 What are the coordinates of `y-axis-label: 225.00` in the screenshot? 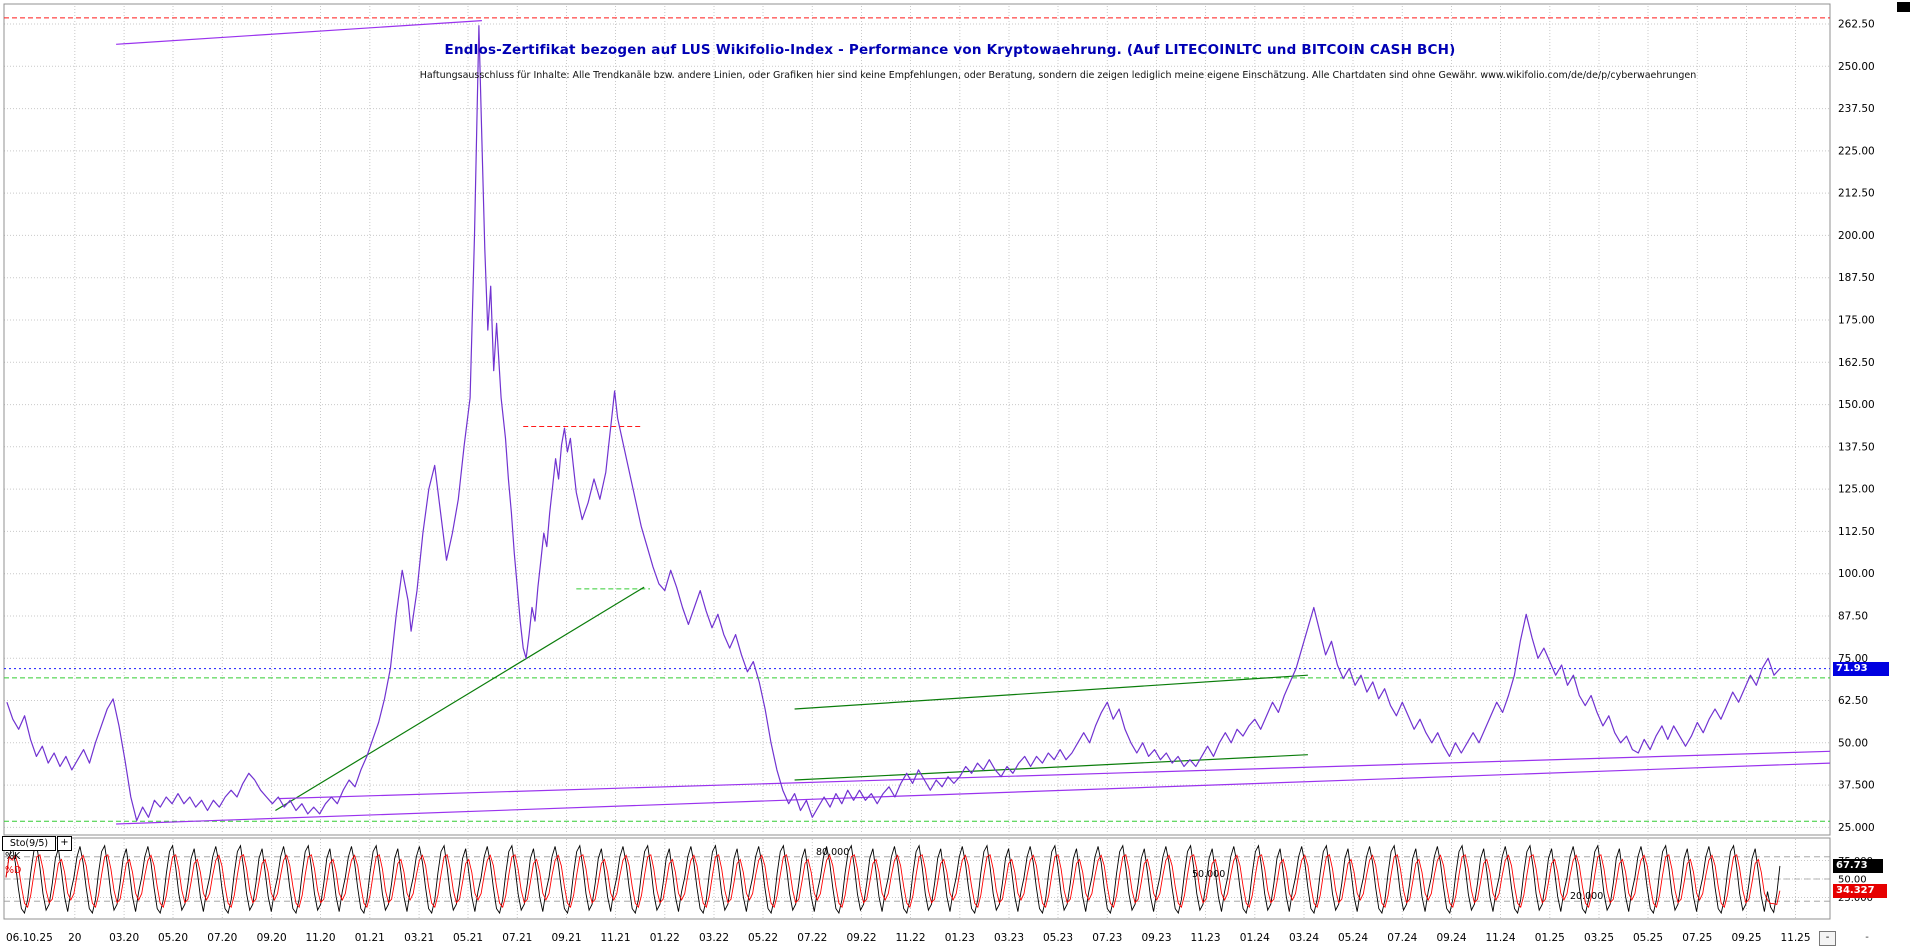 It's located at (1856, 151).